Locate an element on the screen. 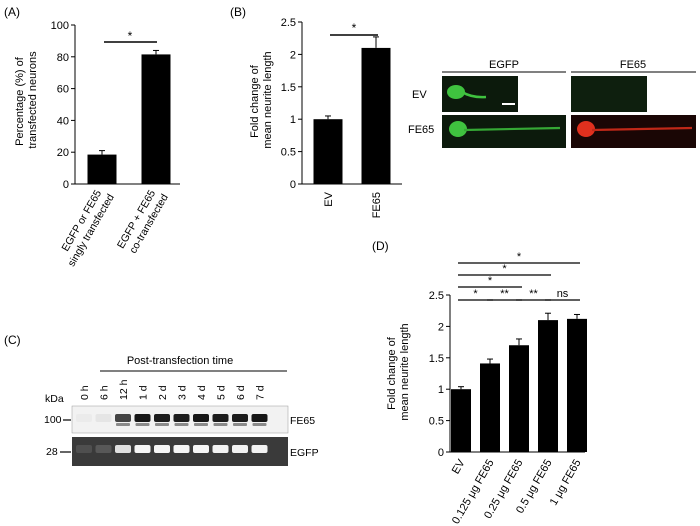  blot-lane-label-3: 1 d is located at coordinates (144, 392).